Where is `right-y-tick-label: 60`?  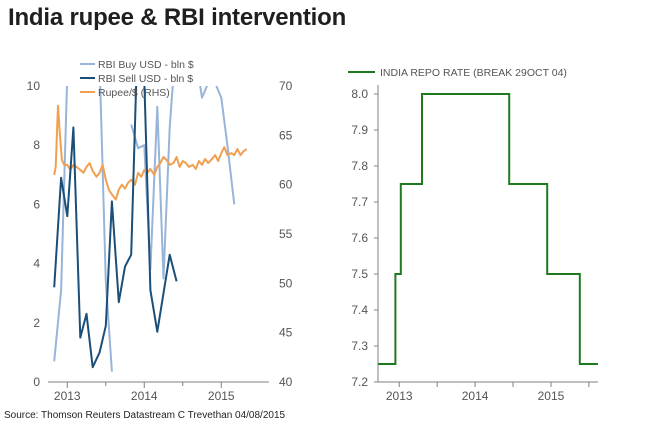
right-y-tick-label: 60 is located at coordinates (286, 185).